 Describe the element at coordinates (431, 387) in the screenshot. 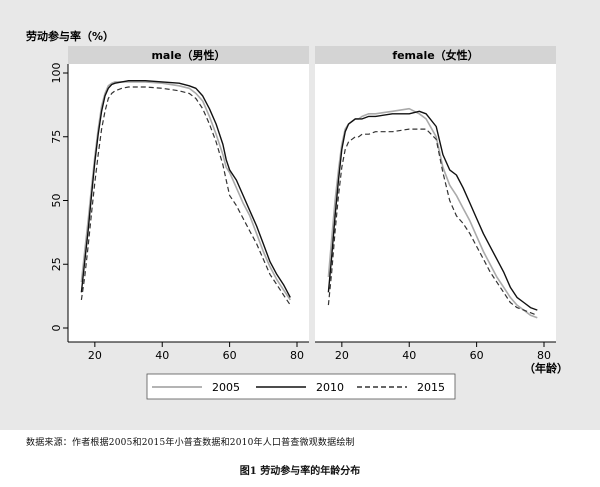

I see `legend-label-2015: 2015` at that location.